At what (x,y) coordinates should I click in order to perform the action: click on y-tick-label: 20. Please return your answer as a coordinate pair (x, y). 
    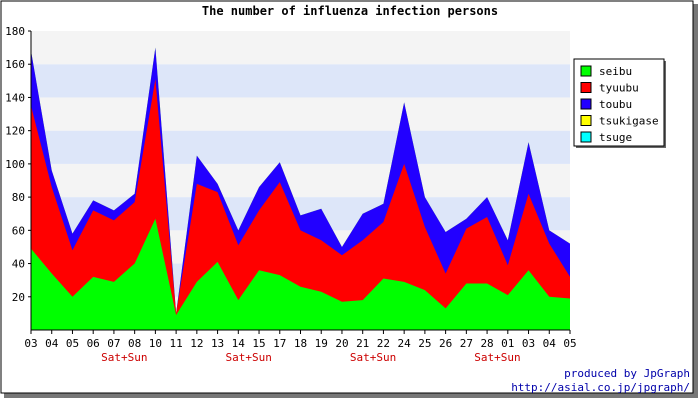
    Looking at the image, I should click on (18, 297).